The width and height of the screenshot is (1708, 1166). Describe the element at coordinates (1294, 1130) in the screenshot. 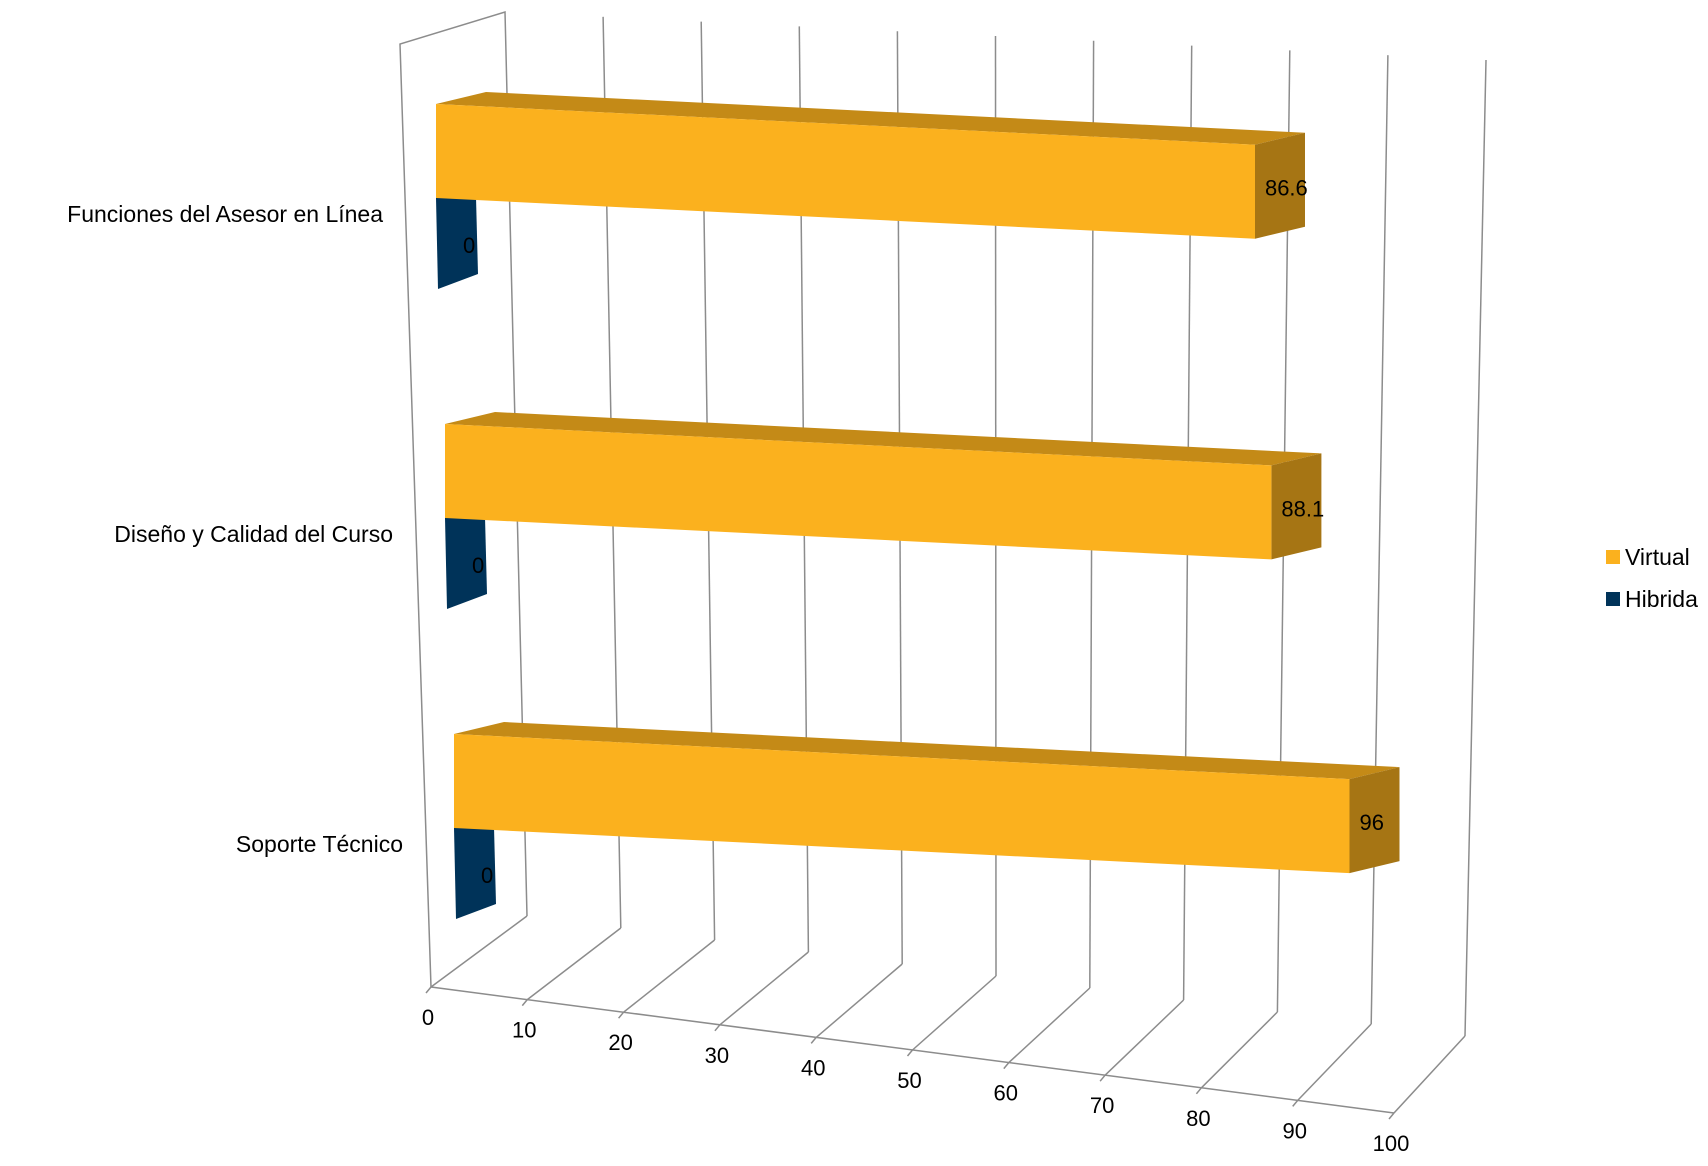

I see `tick-label-90: 90` at that location.